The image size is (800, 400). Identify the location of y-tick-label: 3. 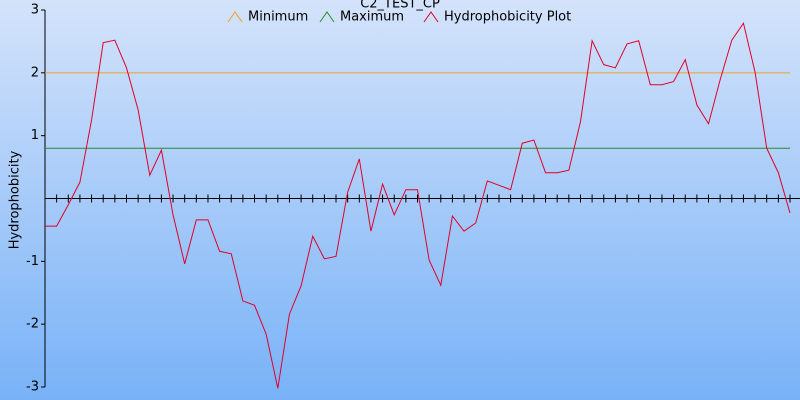
(35, 10).